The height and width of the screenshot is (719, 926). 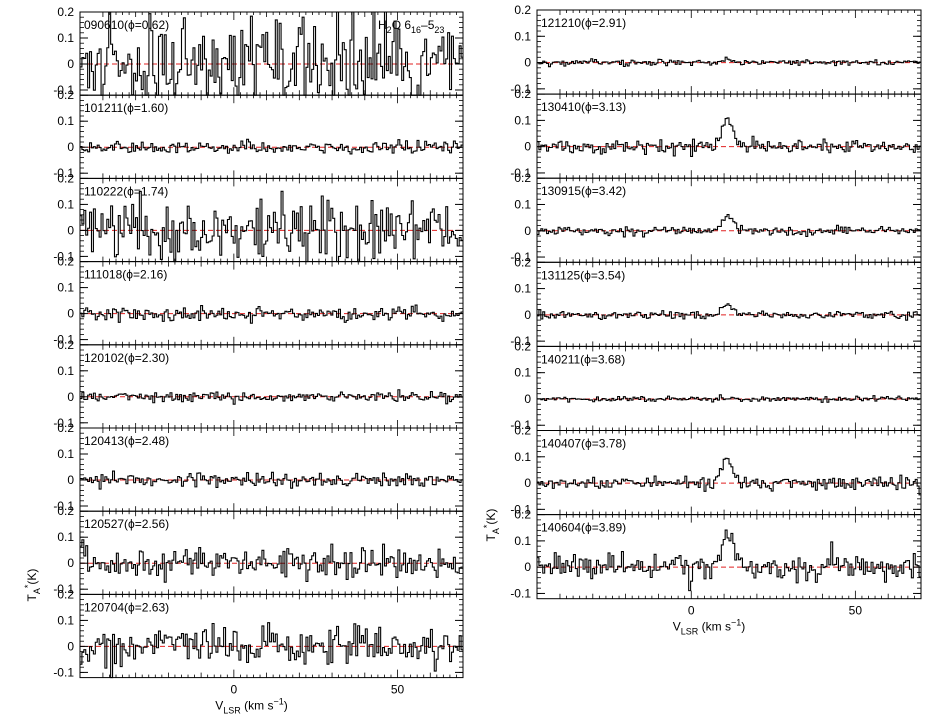 What do you see at coordinates (258, 217) in the screenshot?
I see `spectrum-panel: 0.2 0.1 0 -0.1 110222(ϕ=1.74)` at bounding box center [258, 217].